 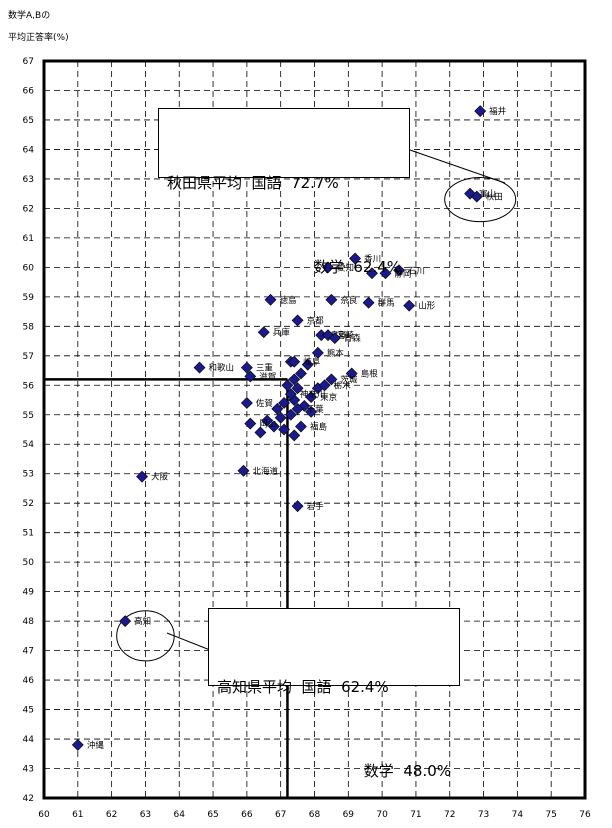 I want to click on y-tick-label: 55, so click(x=28, y=416).